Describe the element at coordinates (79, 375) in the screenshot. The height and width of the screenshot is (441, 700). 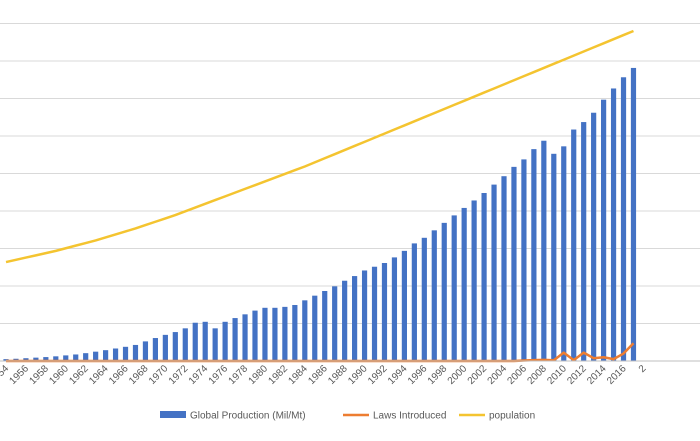
I see `x-tick-label: 1962` at that location.